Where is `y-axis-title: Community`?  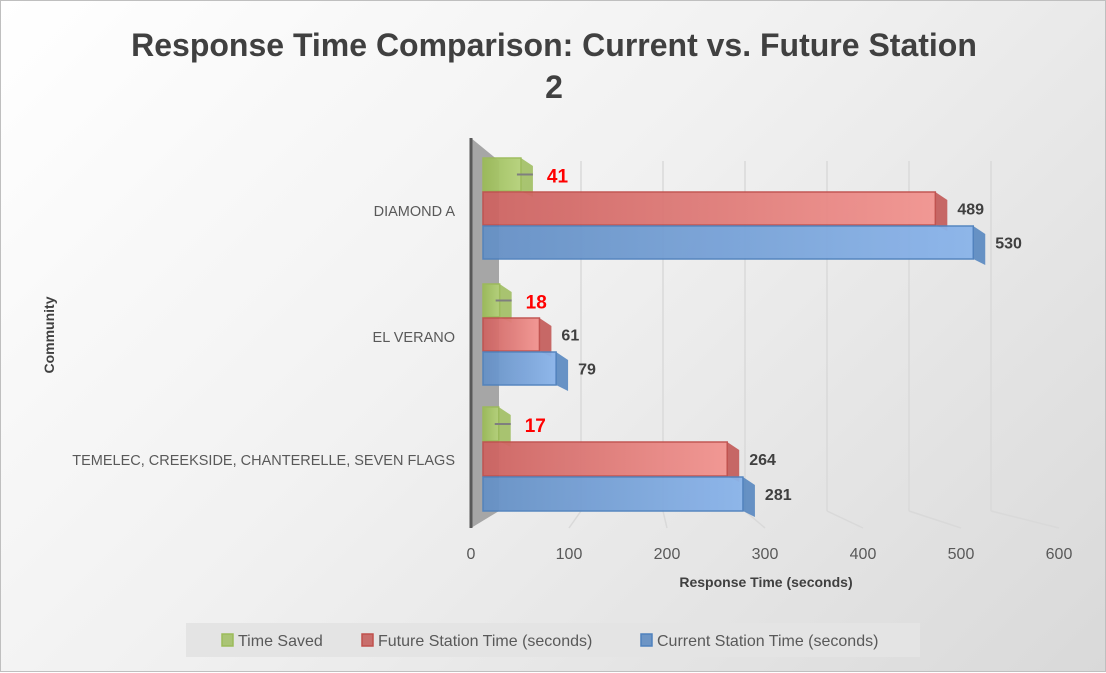
y-axis-title: Community is located at coordinates (49, 334).